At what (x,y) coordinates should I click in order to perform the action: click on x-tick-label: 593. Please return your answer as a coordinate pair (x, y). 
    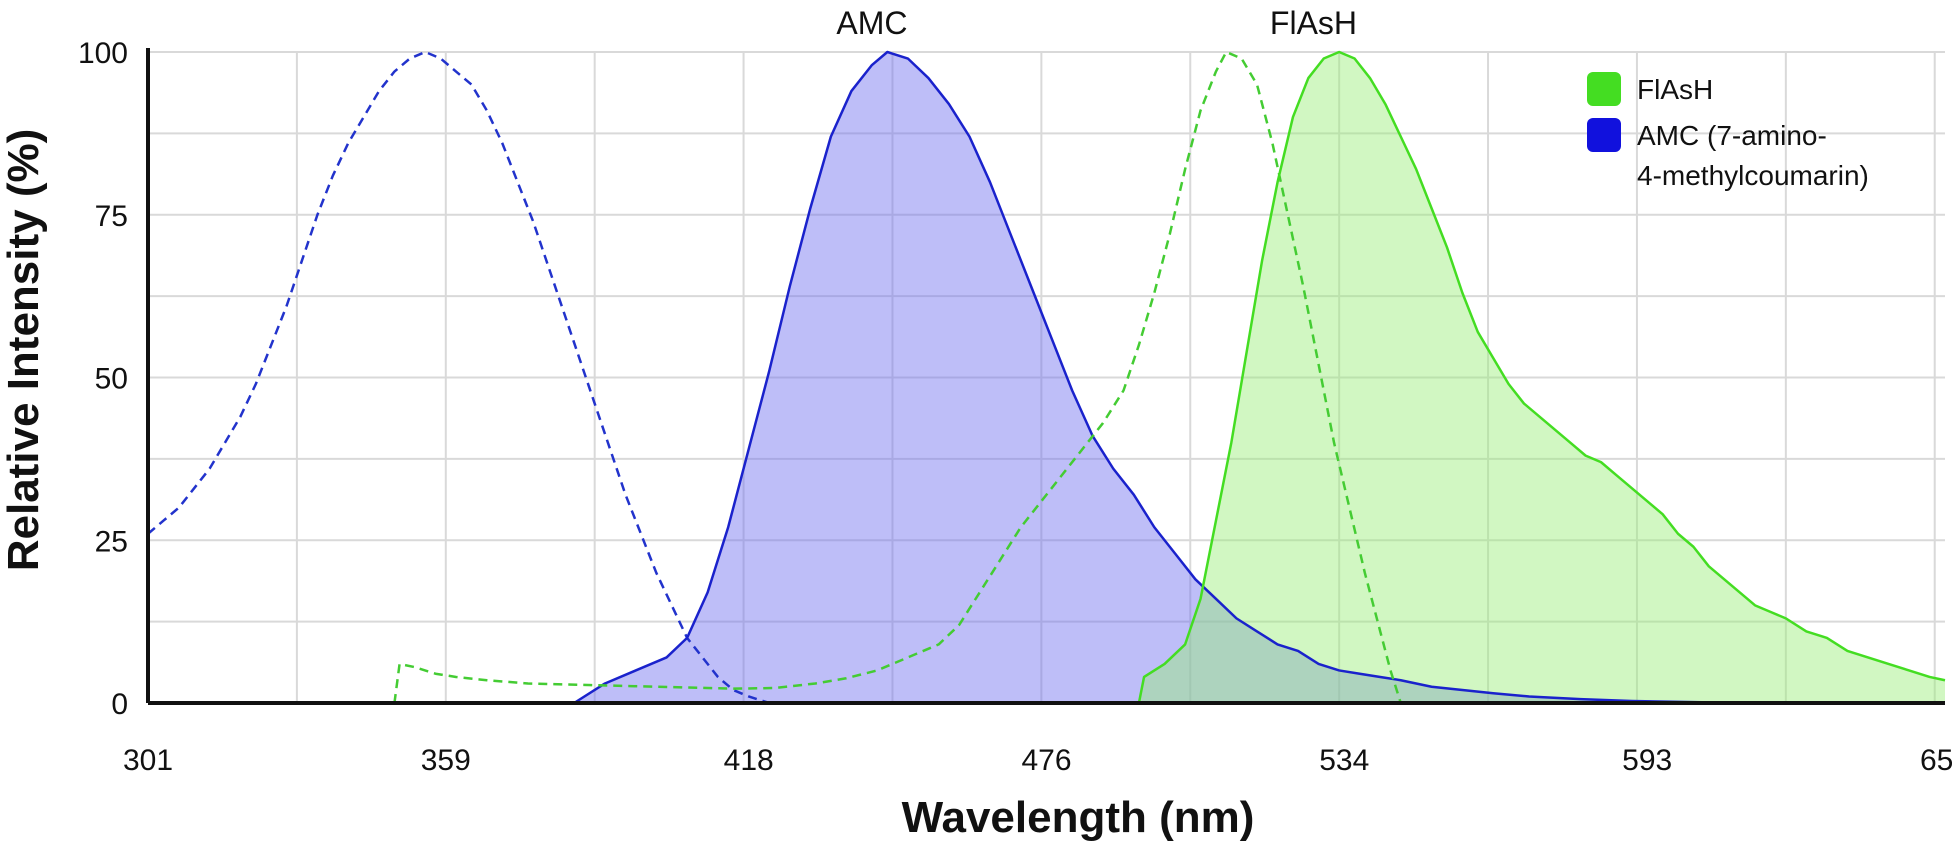
    Looking at the image, I should click on (1647, 760).